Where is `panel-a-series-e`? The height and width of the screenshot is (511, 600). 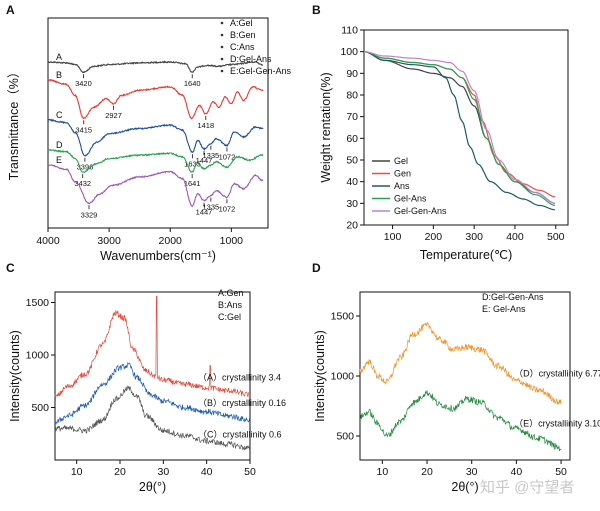
panel-a-series-e is located at coordinates (155, 186).